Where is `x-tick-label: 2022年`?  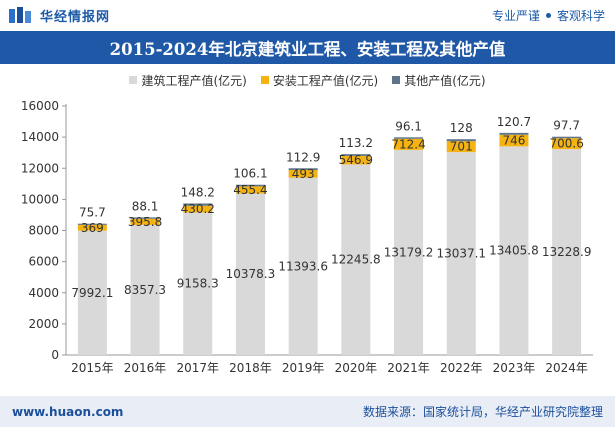 x-tick-label: 2022年 is located at coordinates (461, 368).